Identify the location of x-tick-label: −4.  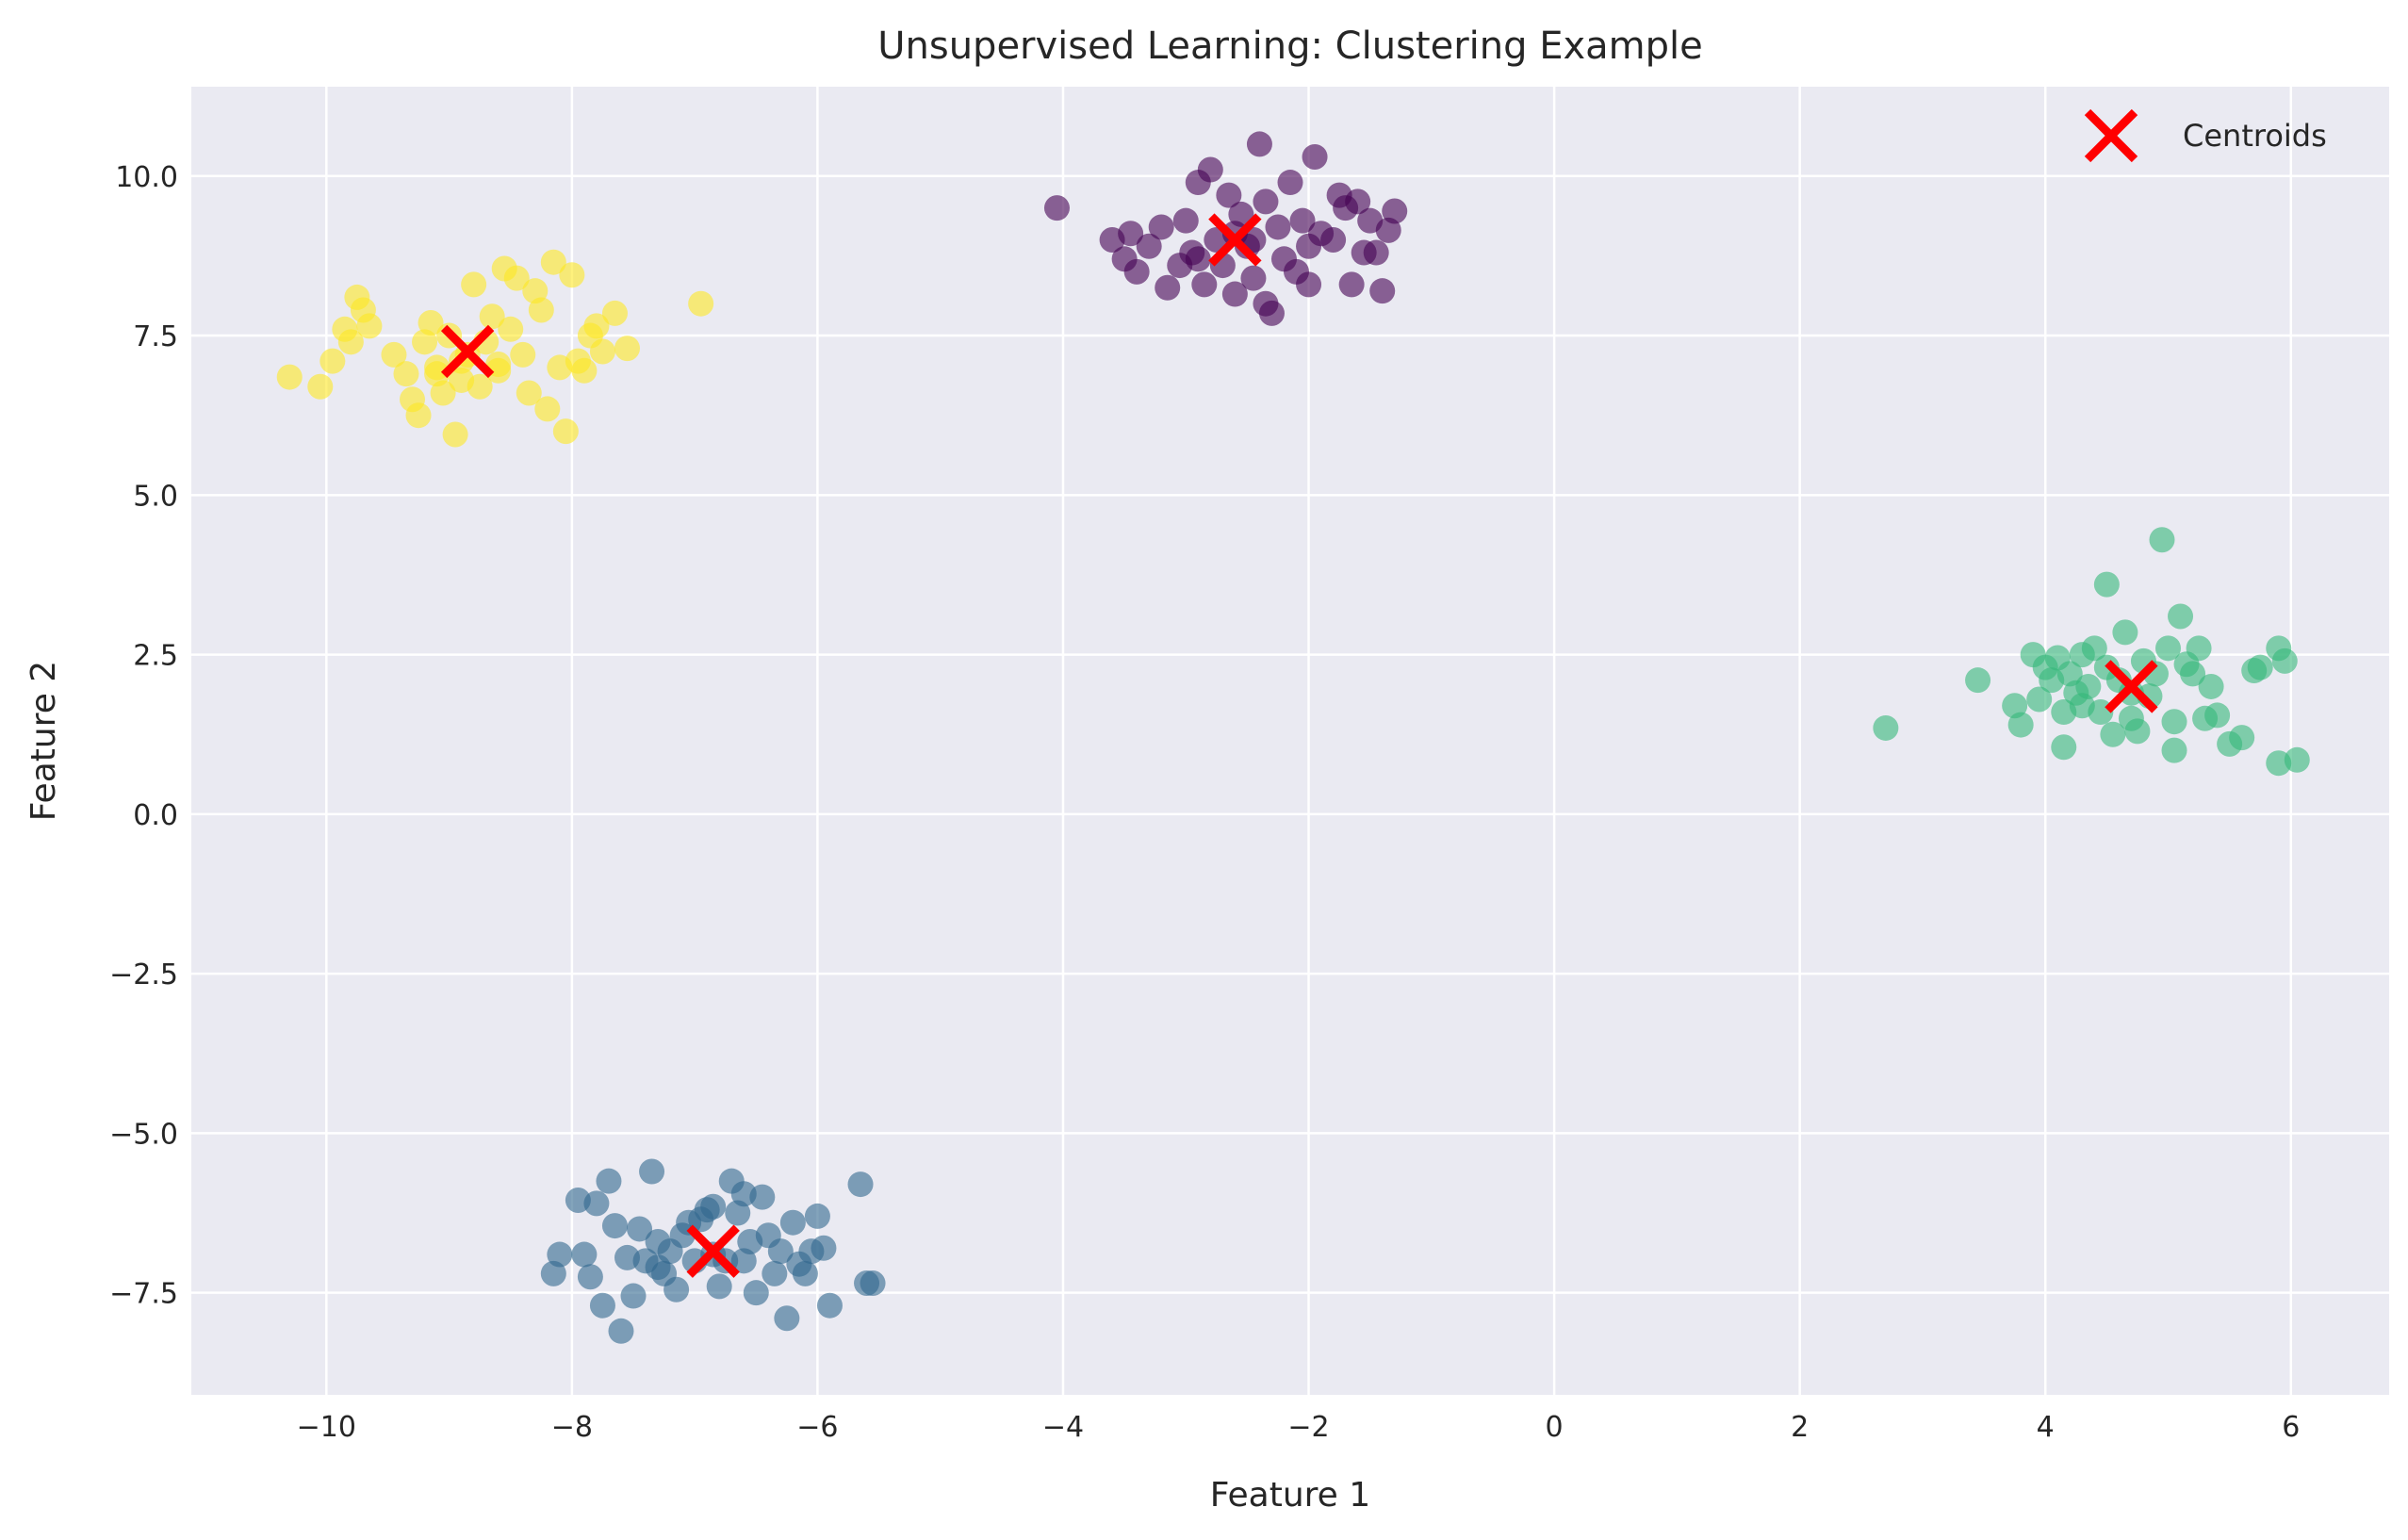
(1063, 1427).